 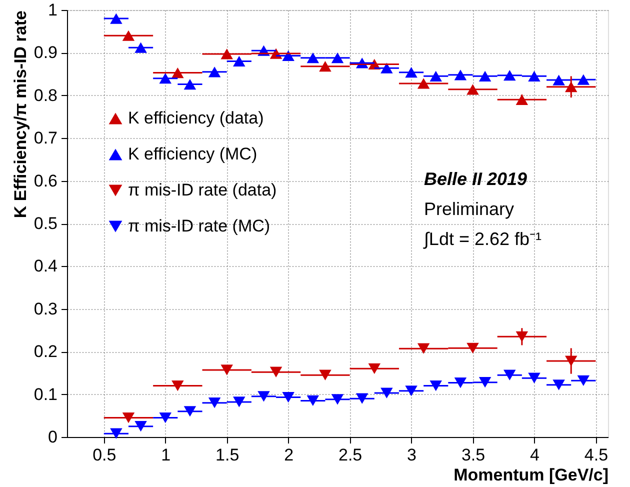 What do you see at coordinates (469, 209) in the screenshot?
I see `annotation: Preliminary` at bounding box center [469, 209].